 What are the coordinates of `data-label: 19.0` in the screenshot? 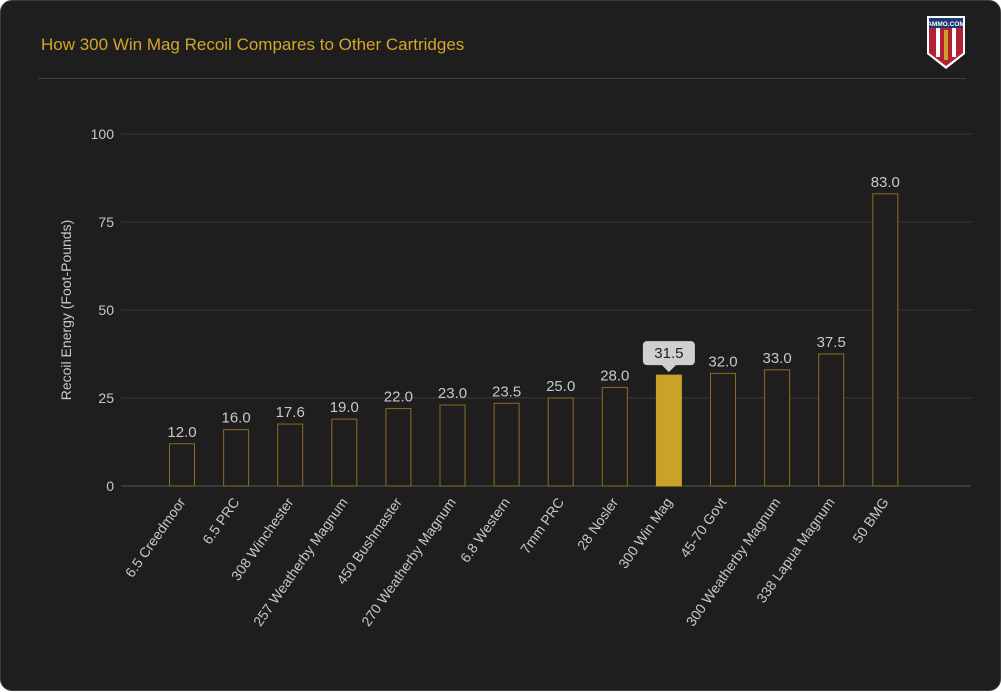 It's located at (344, 407).